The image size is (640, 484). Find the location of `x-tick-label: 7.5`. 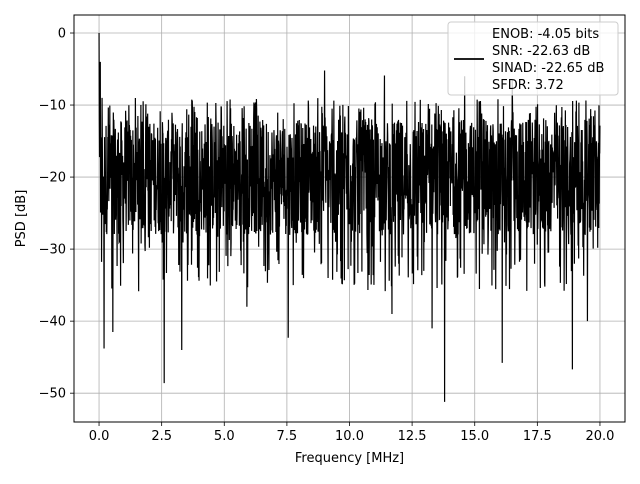

x-tick-label: 7.5 is located at coordinates (287, 436).